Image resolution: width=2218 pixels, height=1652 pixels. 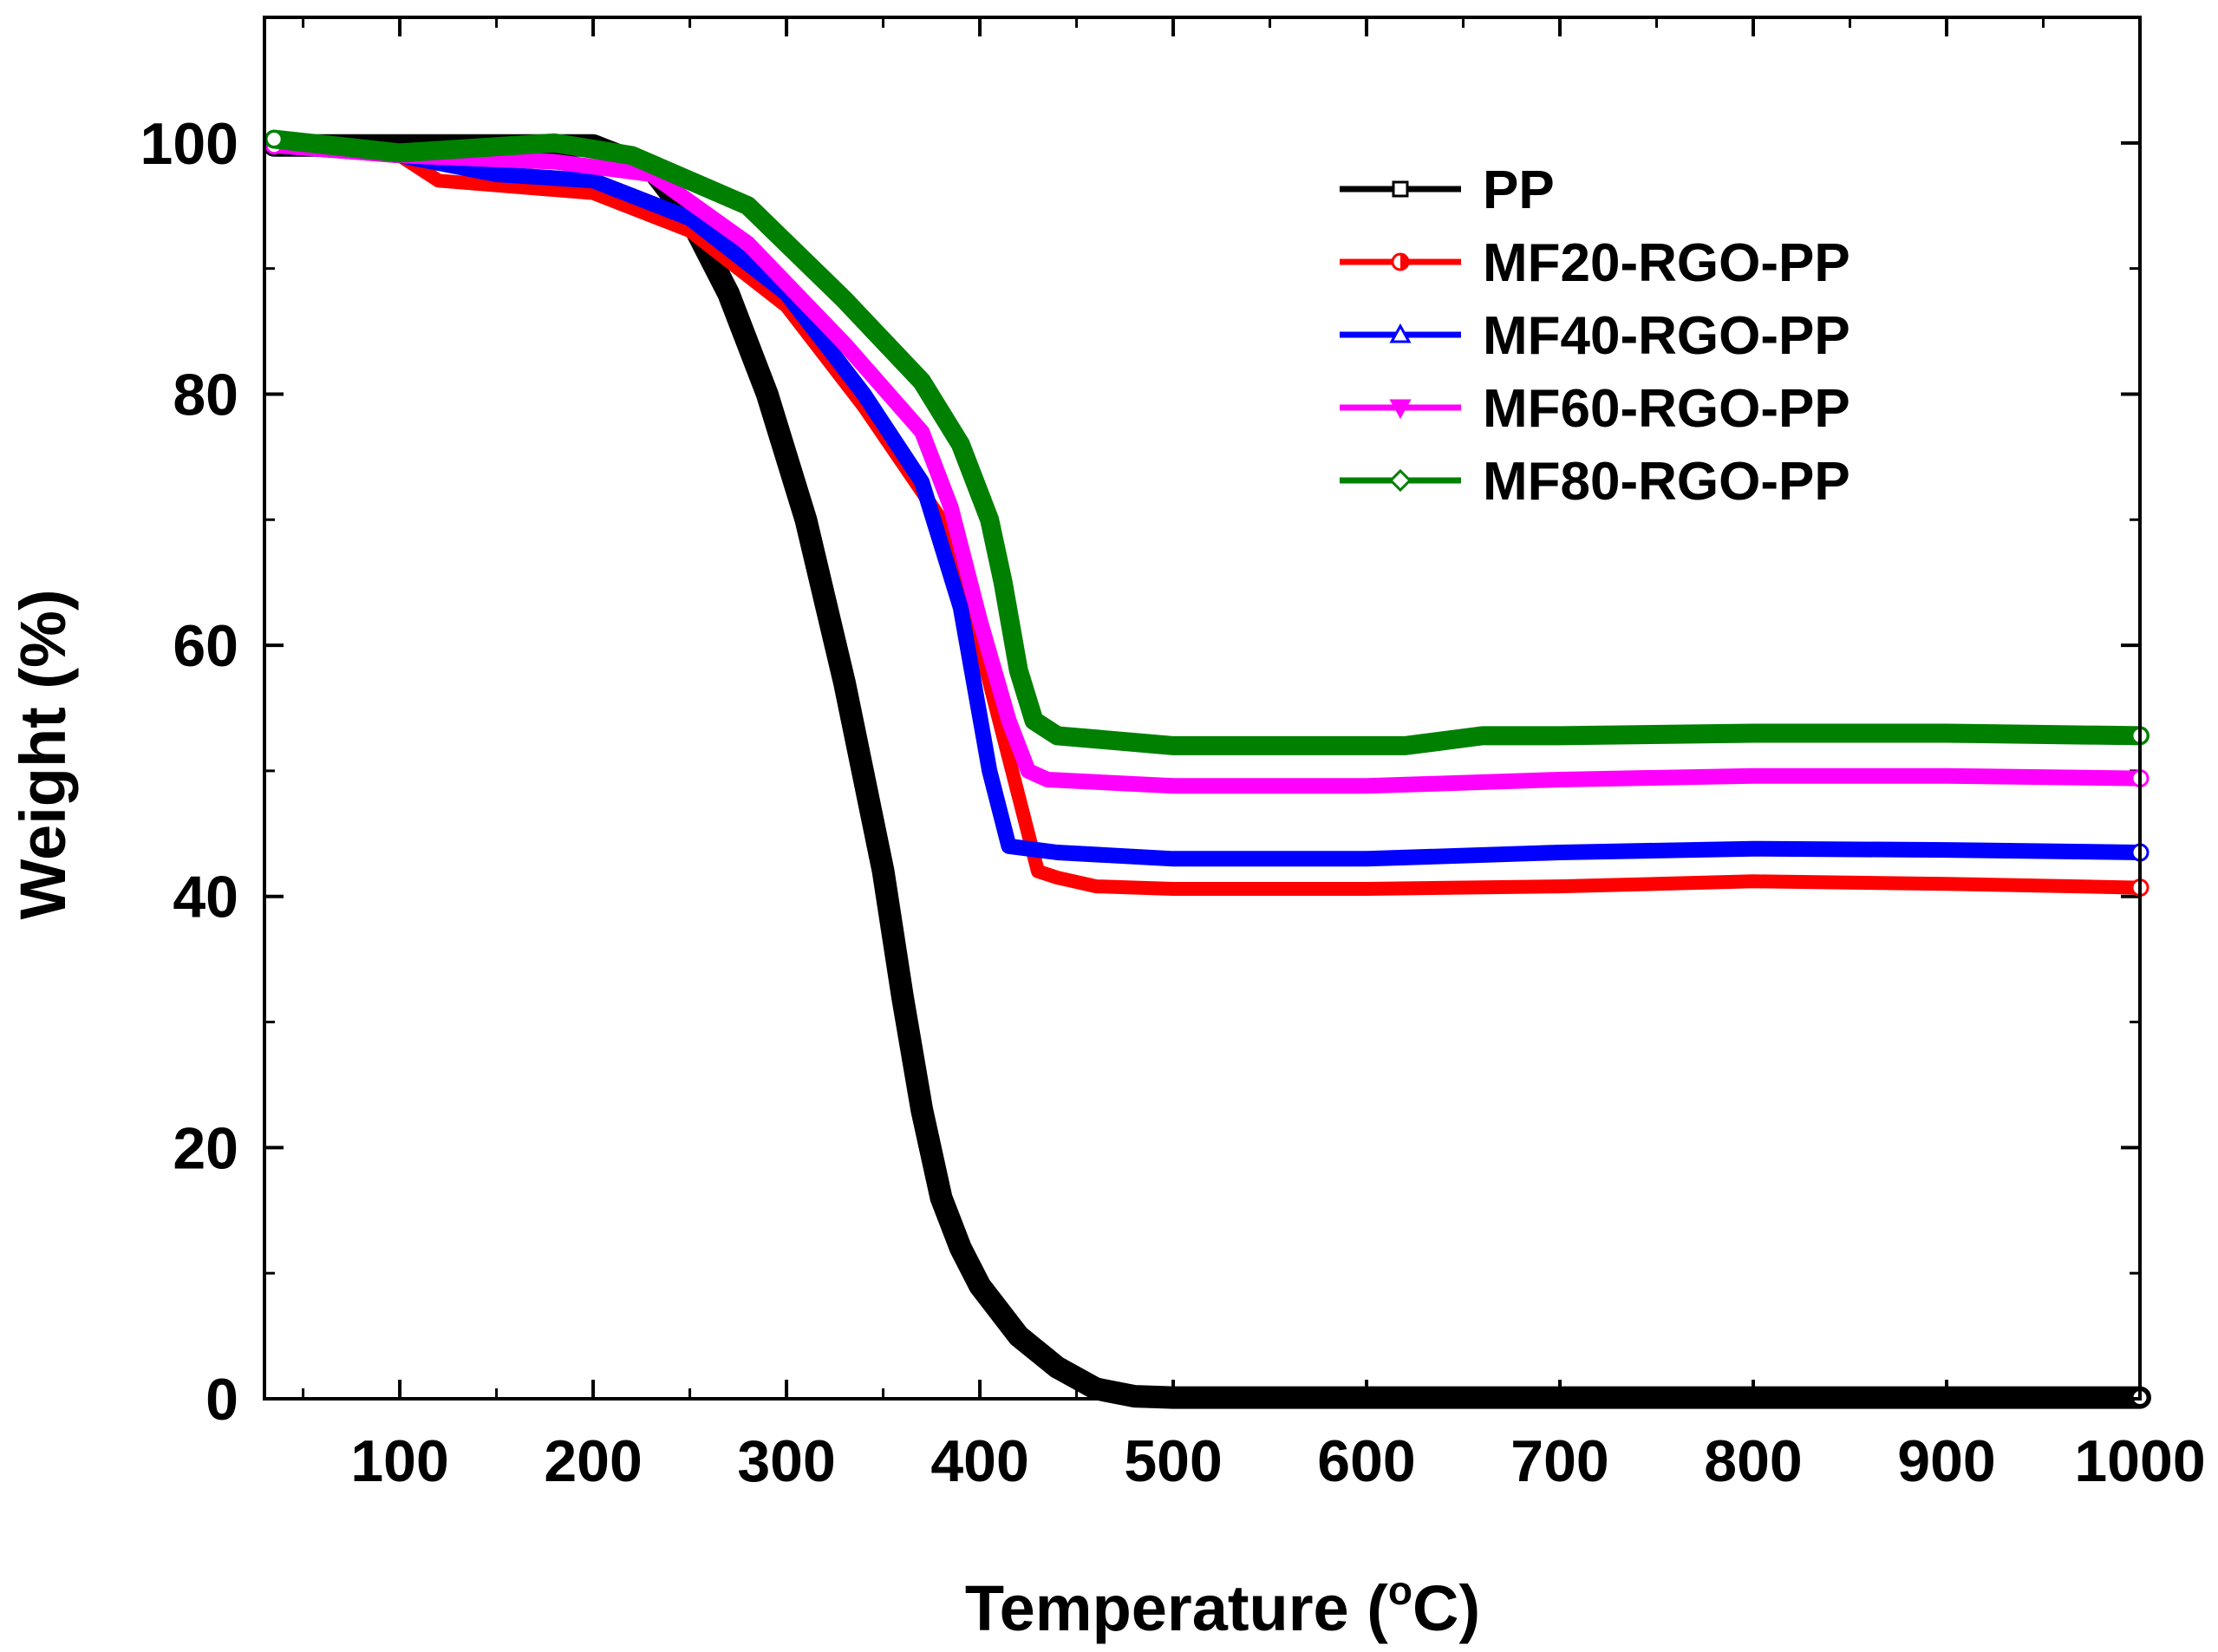 What do you see at coordinates (1366, 1461) in the screenshot?
I see `x-tick-label: 600` at bounding box center [1366, 1461].